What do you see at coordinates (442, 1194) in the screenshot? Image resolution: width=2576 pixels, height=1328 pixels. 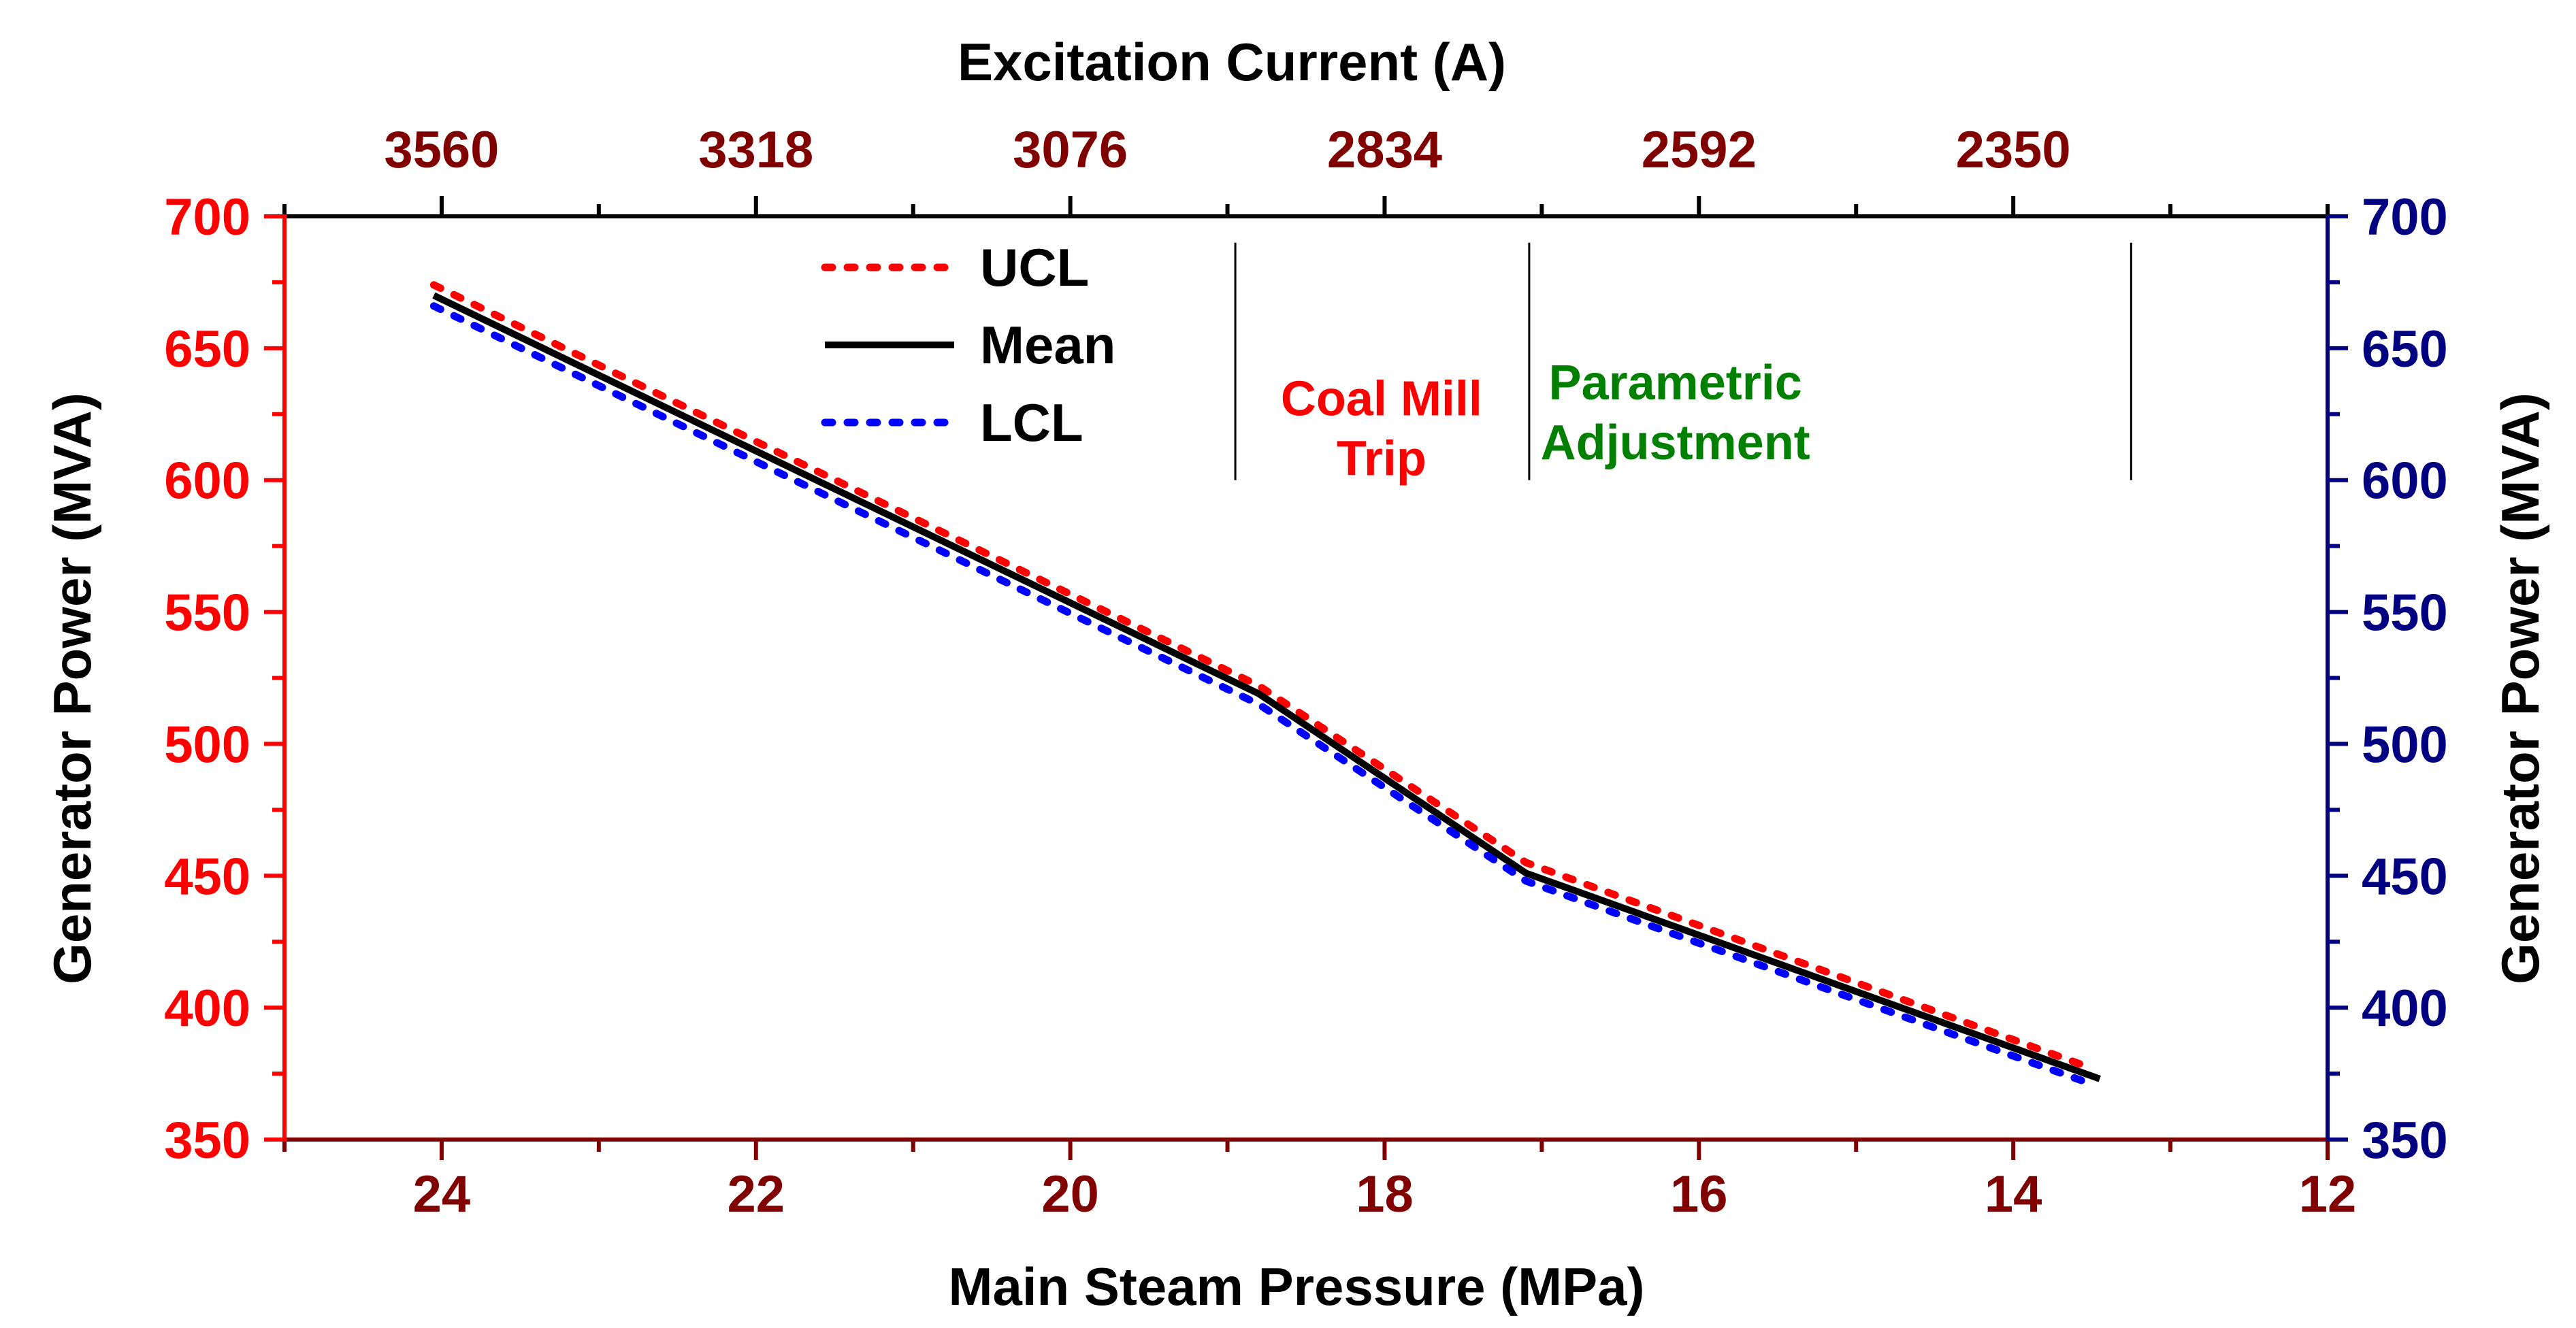 I see `x-bottom-tick-label: 24` at bounding box center [442, 1194].